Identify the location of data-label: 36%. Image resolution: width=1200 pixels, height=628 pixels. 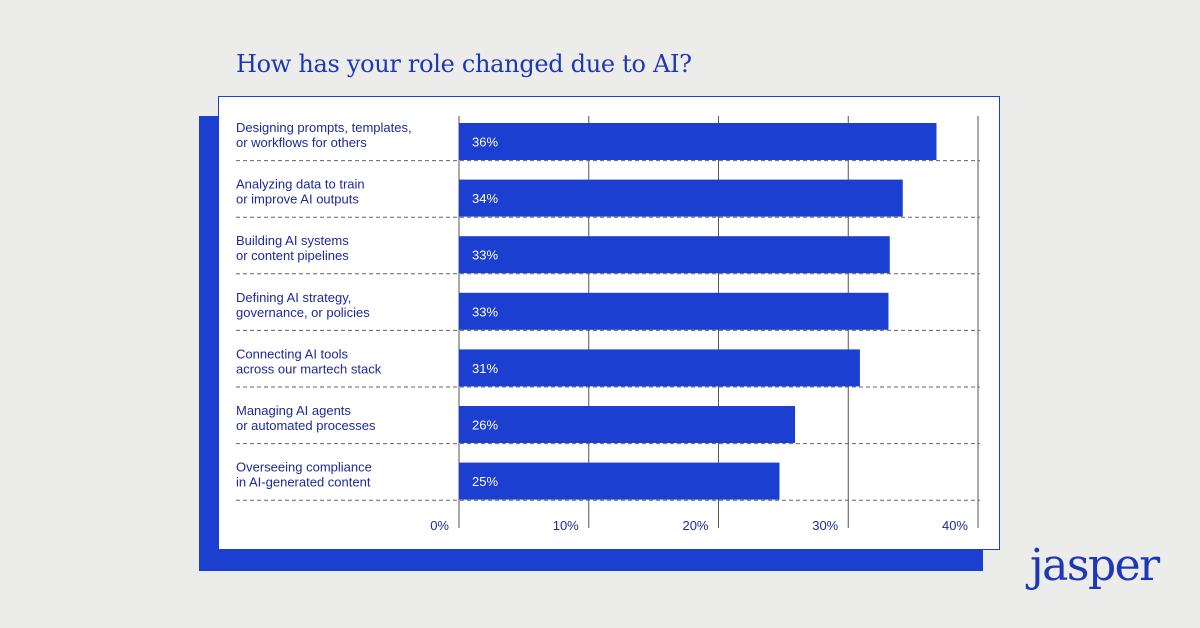
(485, 142).